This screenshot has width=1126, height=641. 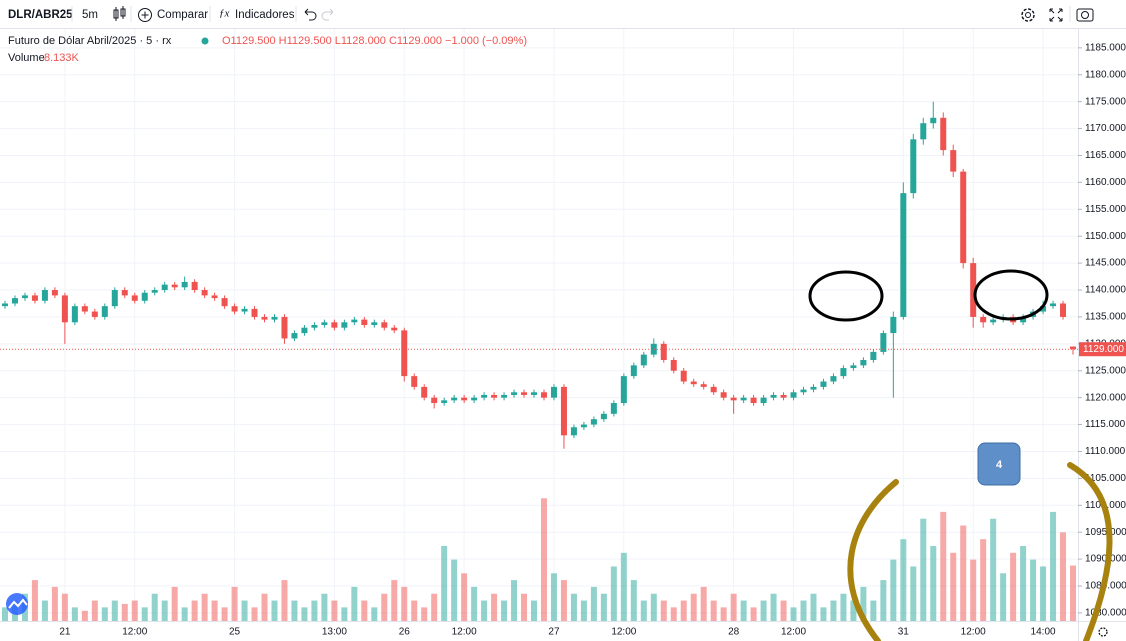 What do you see at coordinates (62, 58) in the screenshot?
I see `volume-legend-value: 8.133K` at bounding box center [62, 58].